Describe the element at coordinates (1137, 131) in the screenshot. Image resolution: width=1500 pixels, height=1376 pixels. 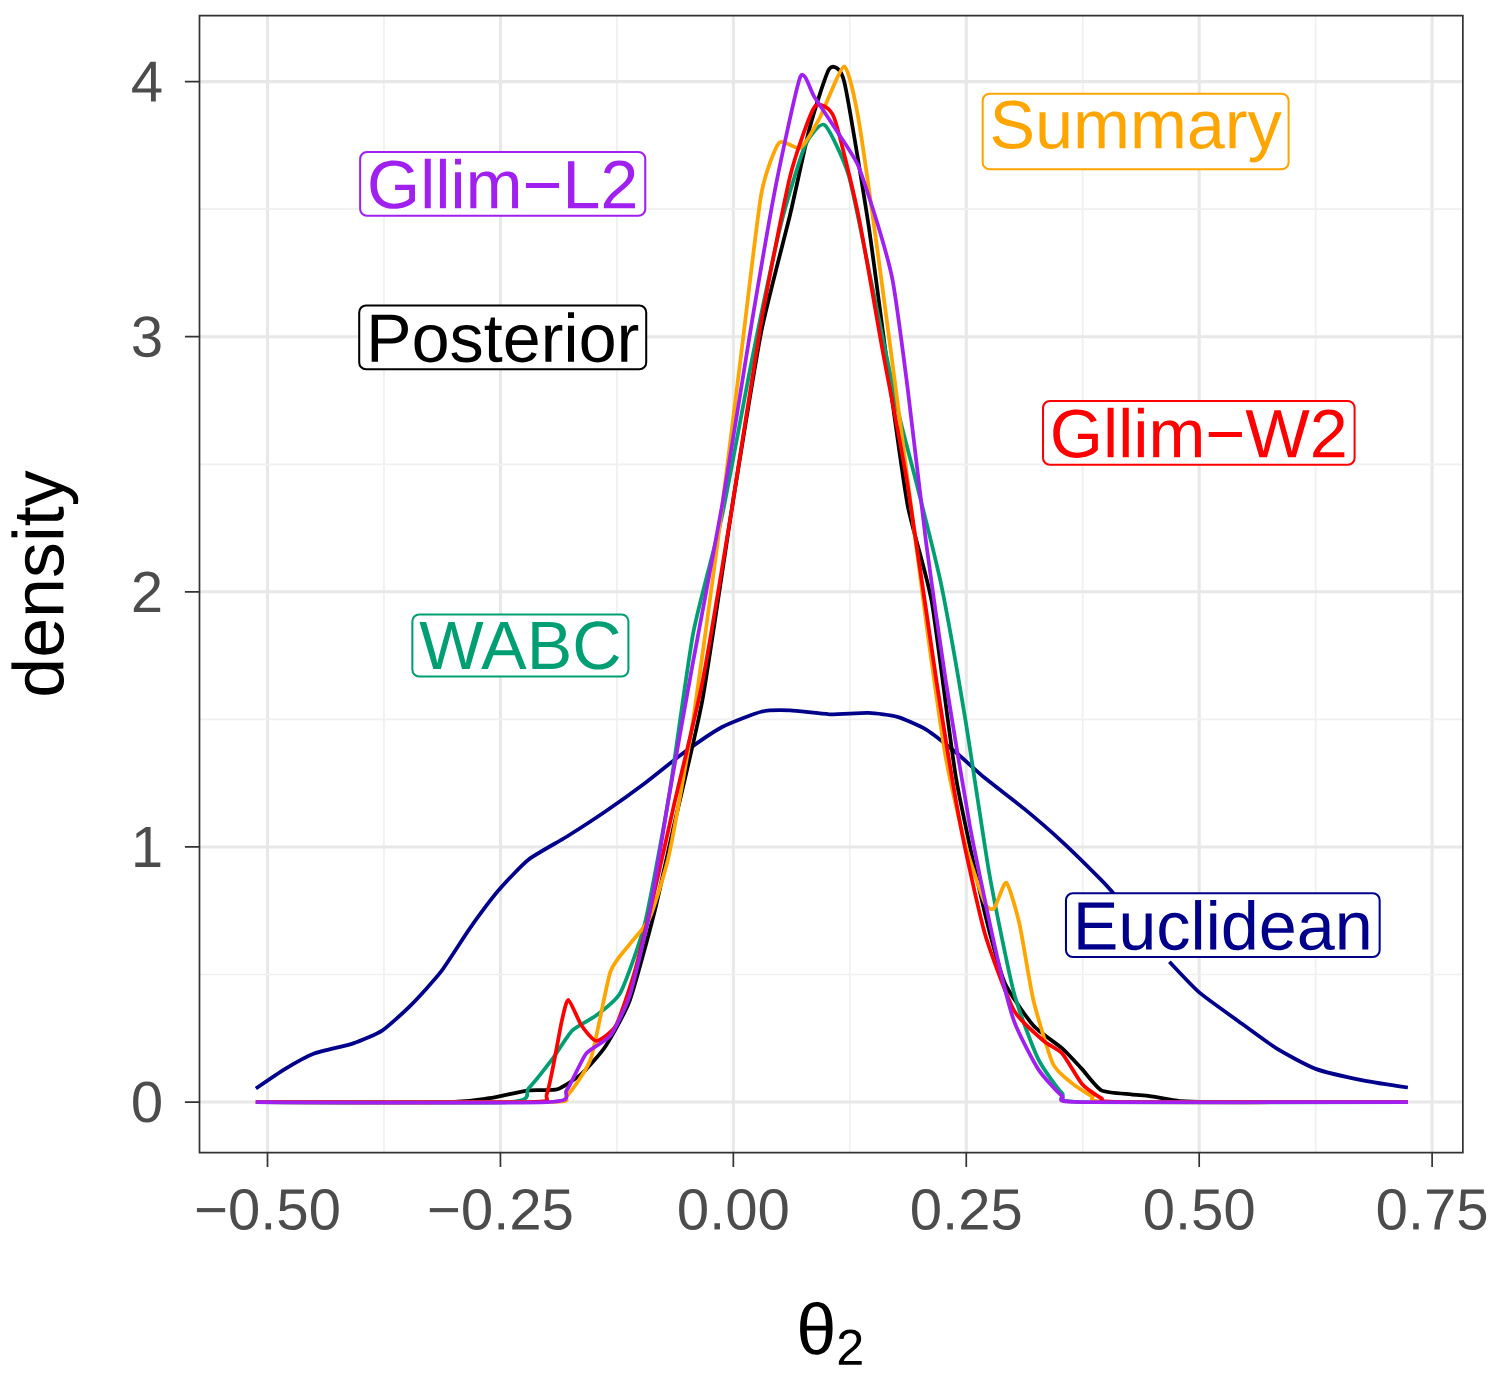
I see `legend-label: Summary` at that location.